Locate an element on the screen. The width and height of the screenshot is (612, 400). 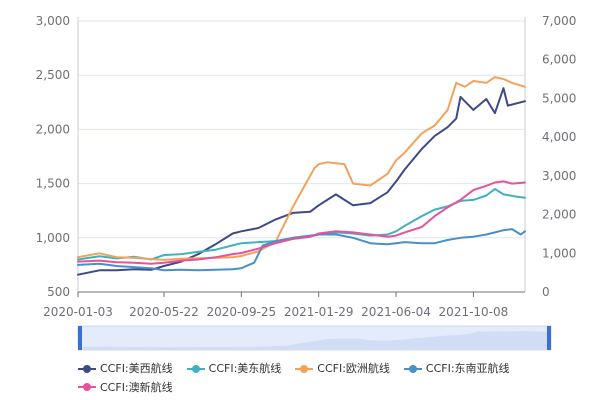
x-tick-label: 2021-10-08 is located at coordinates (474, 312).